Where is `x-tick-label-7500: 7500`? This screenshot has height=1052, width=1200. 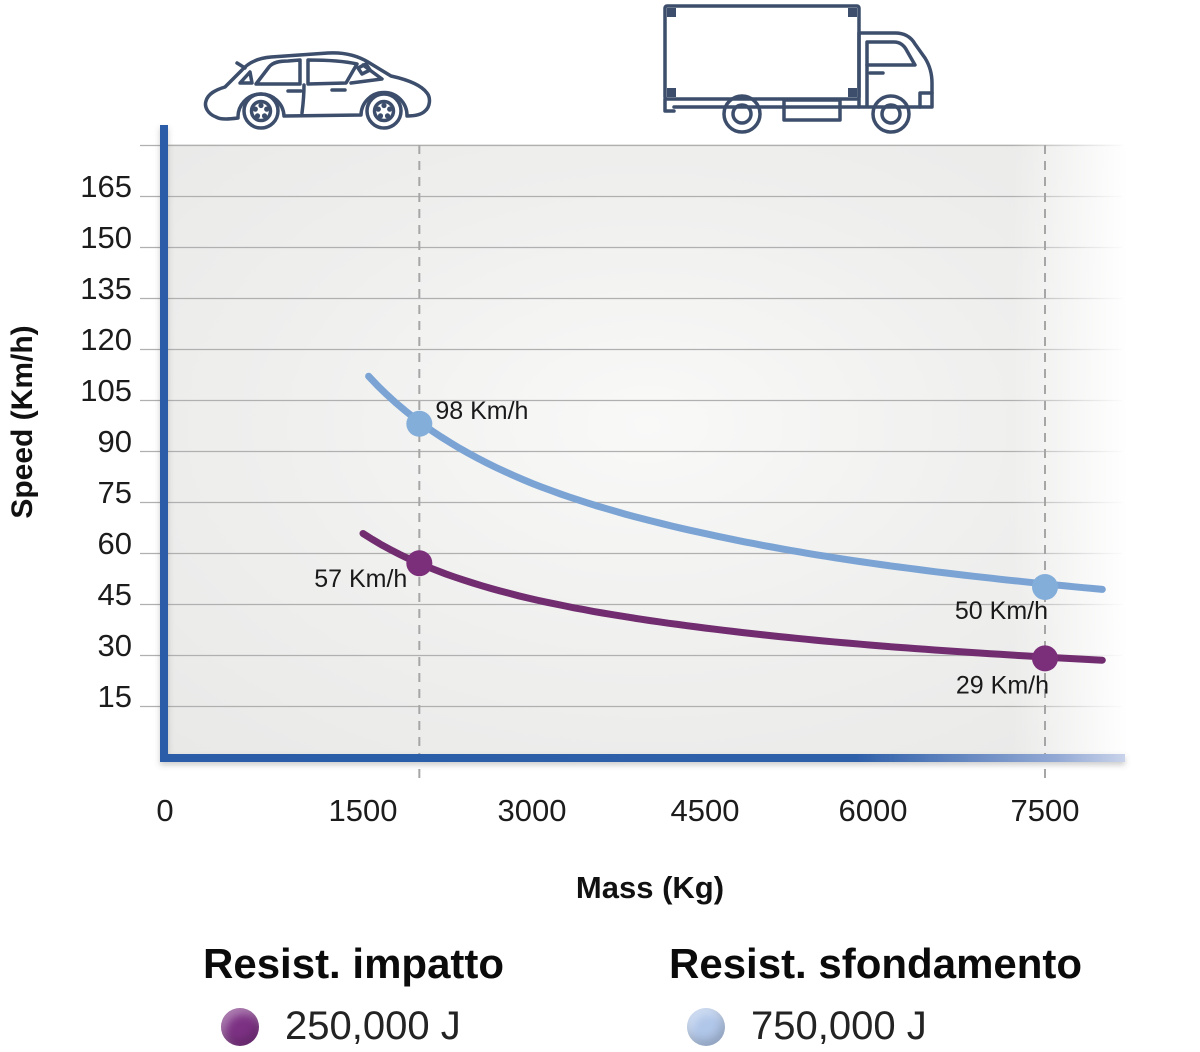
x-tick-label-7500: 7500 is located at coordinates (1045, 810).